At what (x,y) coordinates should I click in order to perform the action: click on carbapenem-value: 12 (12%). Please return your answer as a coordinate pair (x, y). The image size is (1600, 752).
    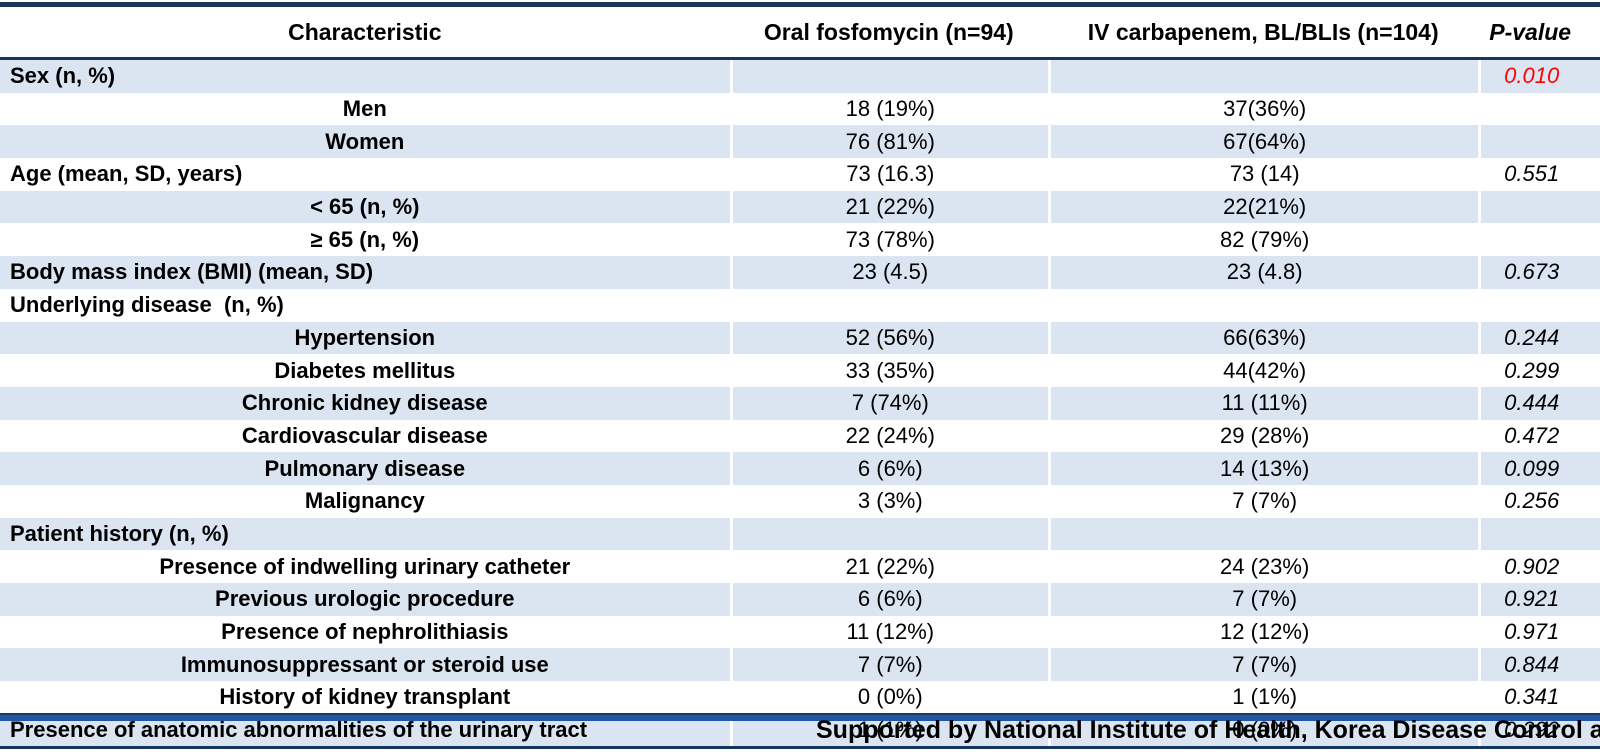
    Looking at the image, I should click on (1262, 632).